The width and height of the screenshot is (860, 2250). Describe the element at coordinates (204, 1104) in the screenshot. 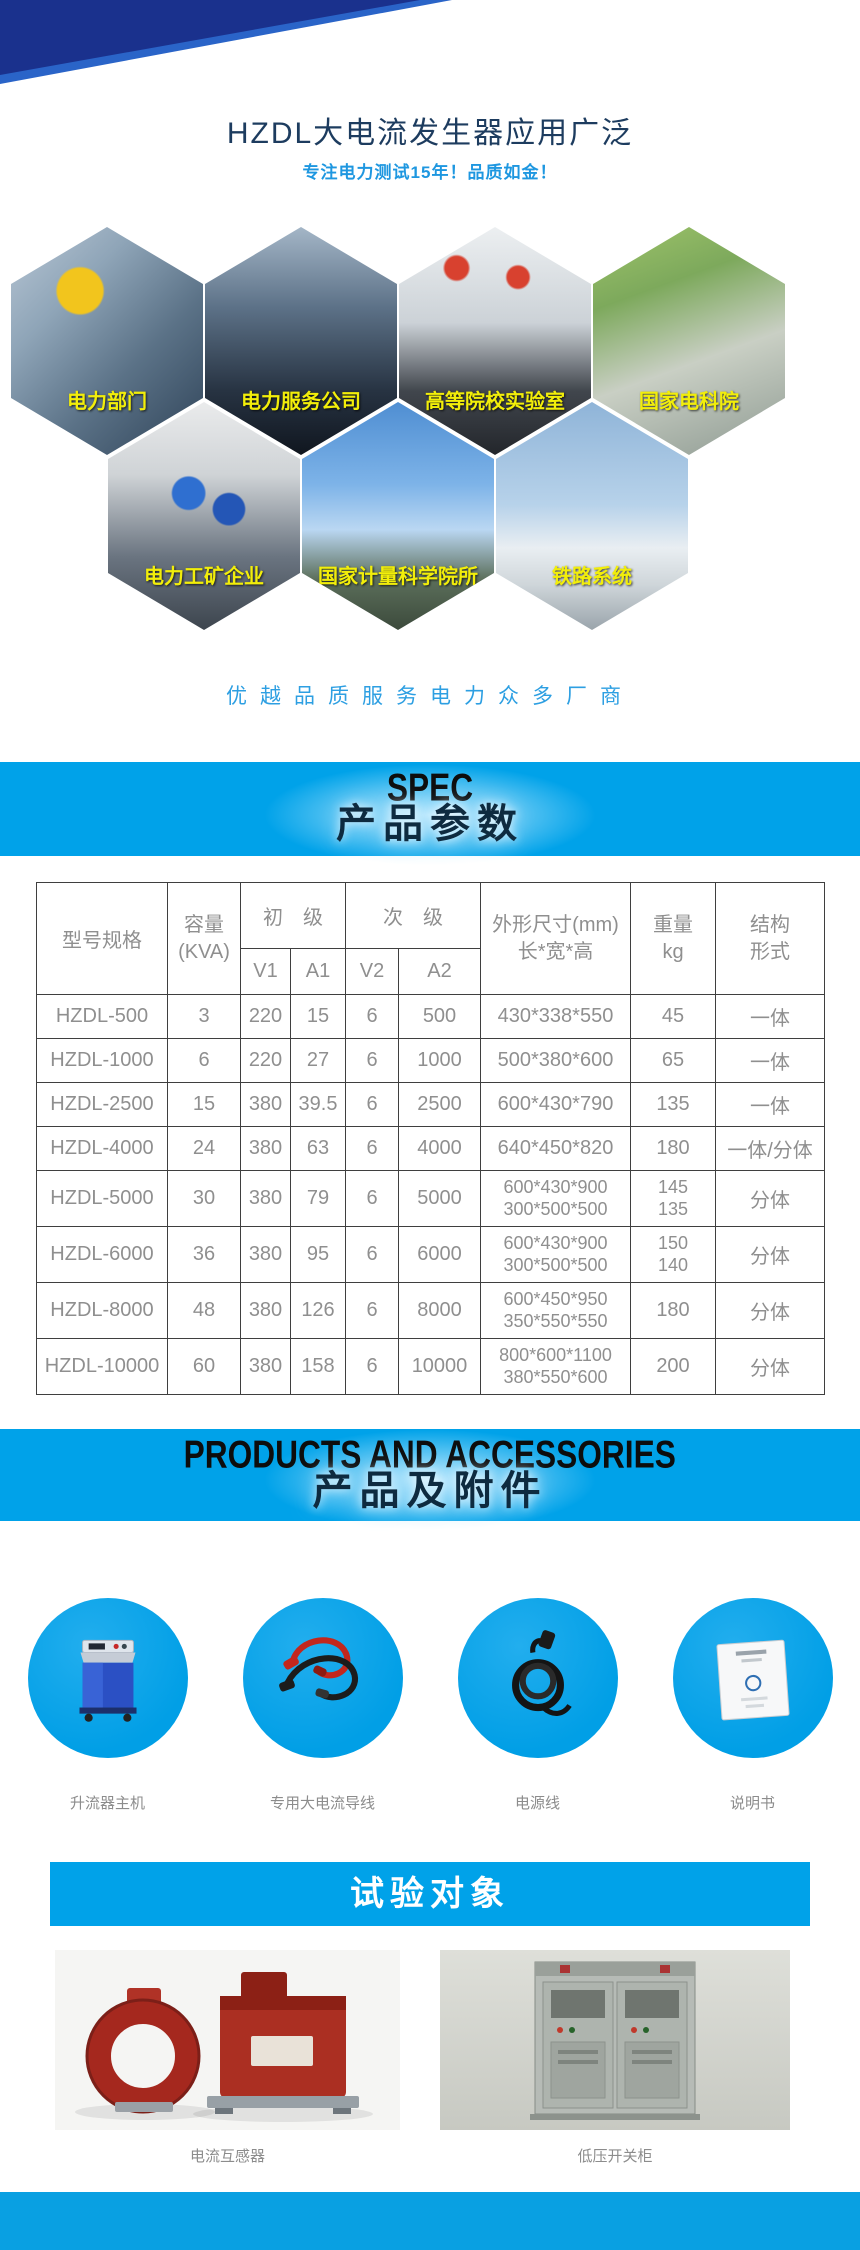

I see `spec-cell-capacity: 15` at that location.